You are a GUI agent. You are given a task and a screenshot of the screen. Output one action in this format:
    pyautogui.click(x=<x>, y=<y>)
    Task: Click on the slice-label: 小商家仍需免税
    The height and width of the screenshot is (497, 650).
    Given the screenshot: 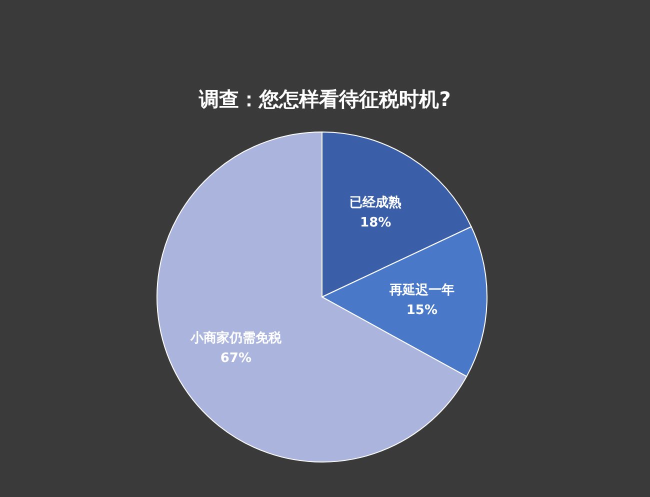 What is the action you would take?
    pyautogui.click(x=235, y=338)
    